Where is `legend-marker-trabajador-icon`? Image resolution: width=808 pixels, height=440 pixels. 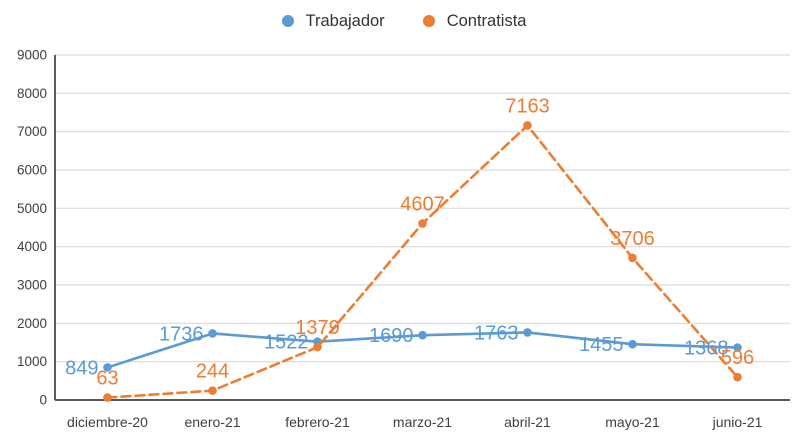 legend-marker-trabajador-icon is located at coordinates (287, 21).